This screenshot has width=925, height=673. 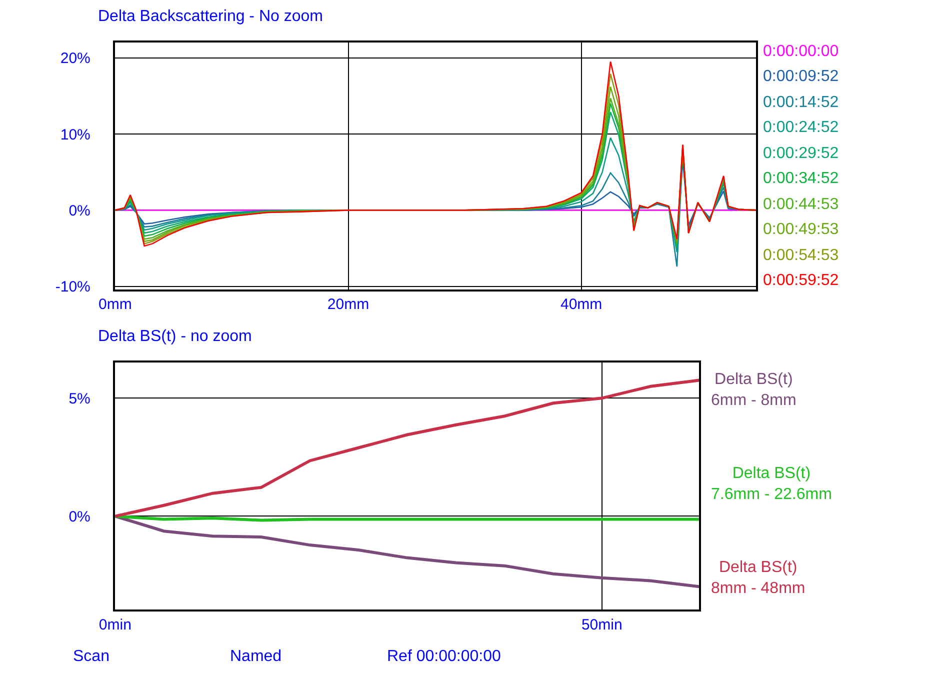 I want to click on text: Delta BS(t) 8mm - 48mm, so click(x=758, y=578).